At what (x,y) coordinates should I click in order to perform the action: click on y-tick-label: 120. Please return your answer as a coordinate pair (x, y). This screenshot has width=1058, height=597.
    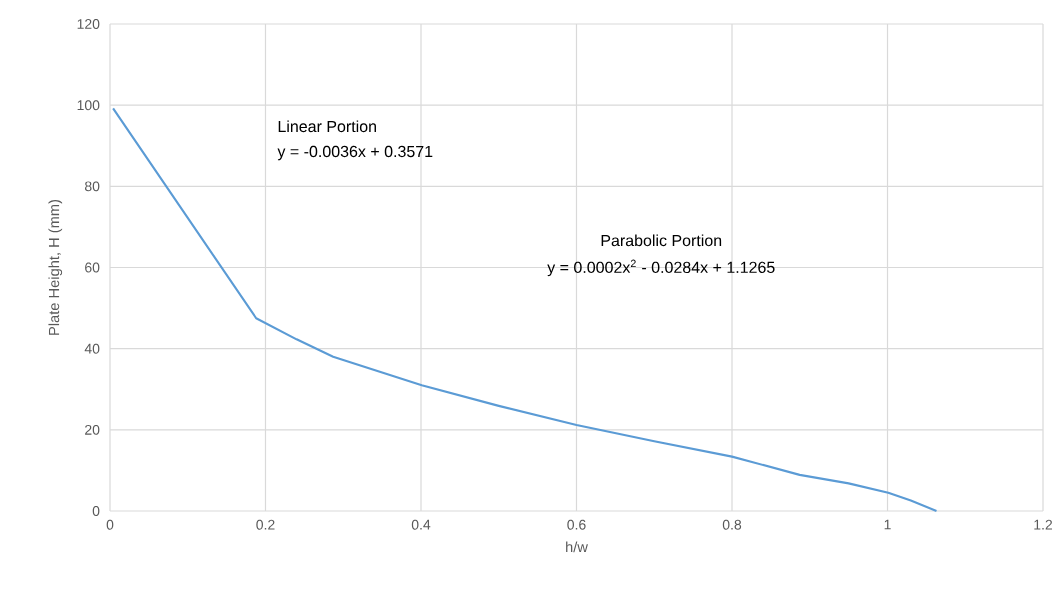
    Looking at the image, I should click on (88, 24).